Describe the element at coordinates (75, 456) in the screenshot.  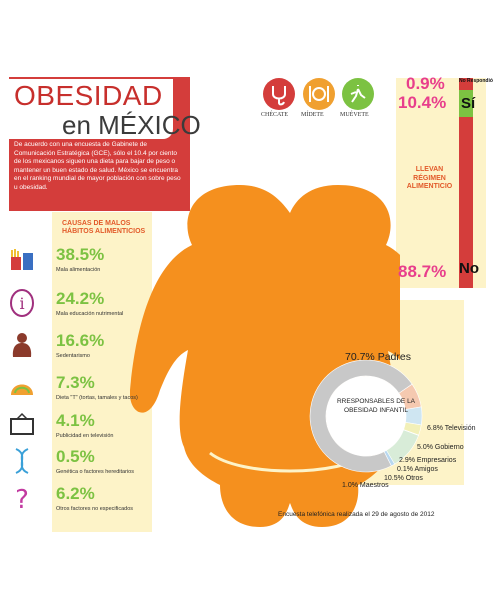
I see `cause-value: 0.5%` at that location.